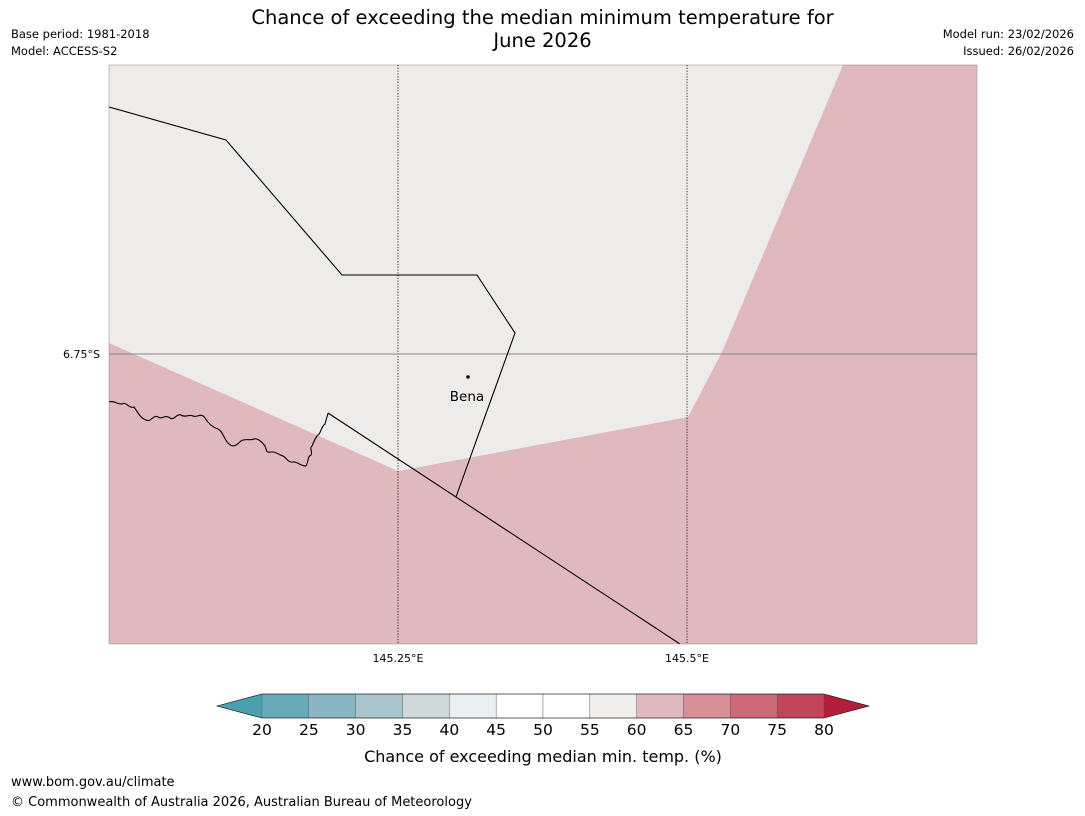 This screenshot has height=816, width=1085. What do you see at coordinates (590, 730) in the screenshot?
I see `colorbar-tick-label: 55` at bounding box center [590, 730].